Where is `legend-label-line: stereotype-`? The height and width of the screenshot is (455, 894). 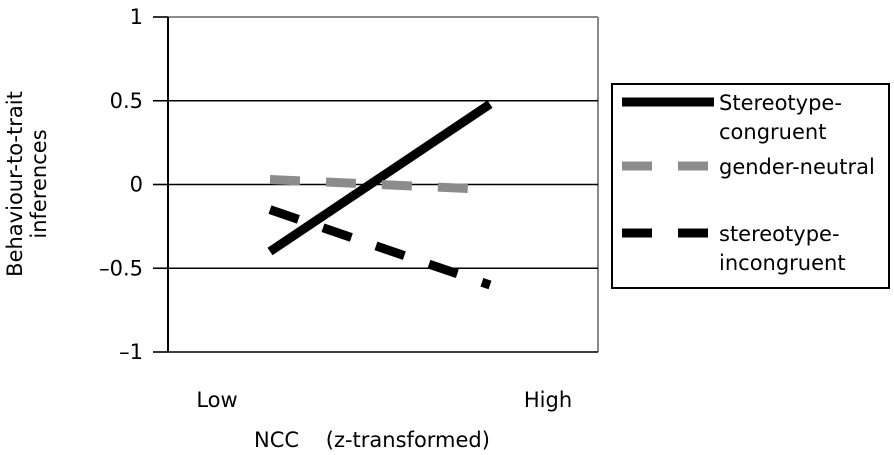 legend-label-line: stereotype- is located at coordinates (779, 234).